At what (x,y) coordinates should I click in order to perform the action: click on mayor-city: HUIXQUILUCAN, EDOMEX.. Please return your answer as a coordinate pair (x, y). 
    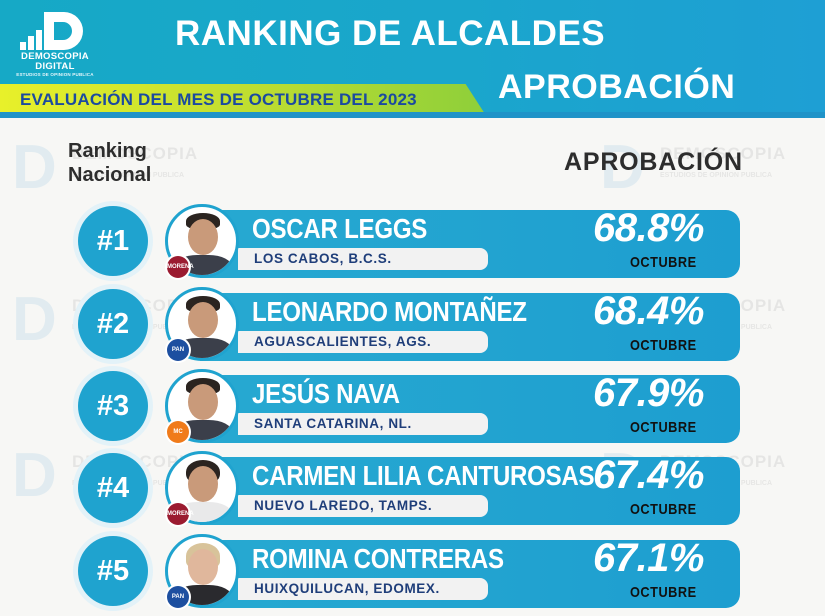
    Looking at the image, I should click on (347, 588).